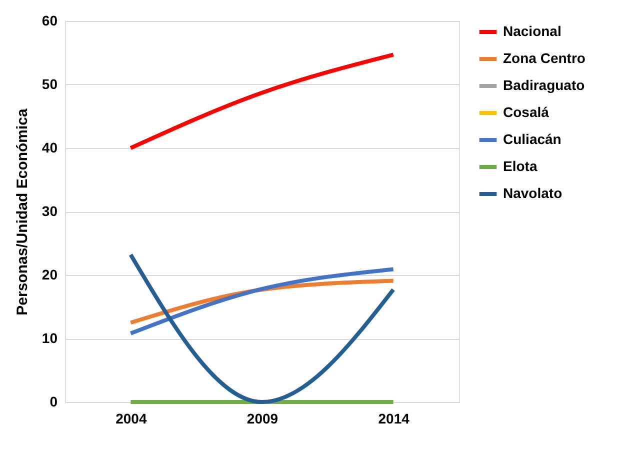 Image resolution: width=632 pixels, height=464 pixels. What do you see at coordinates (50, 211) in the screenshot?
I see `y-tick-label: 30` at bounding box center [50, 211].